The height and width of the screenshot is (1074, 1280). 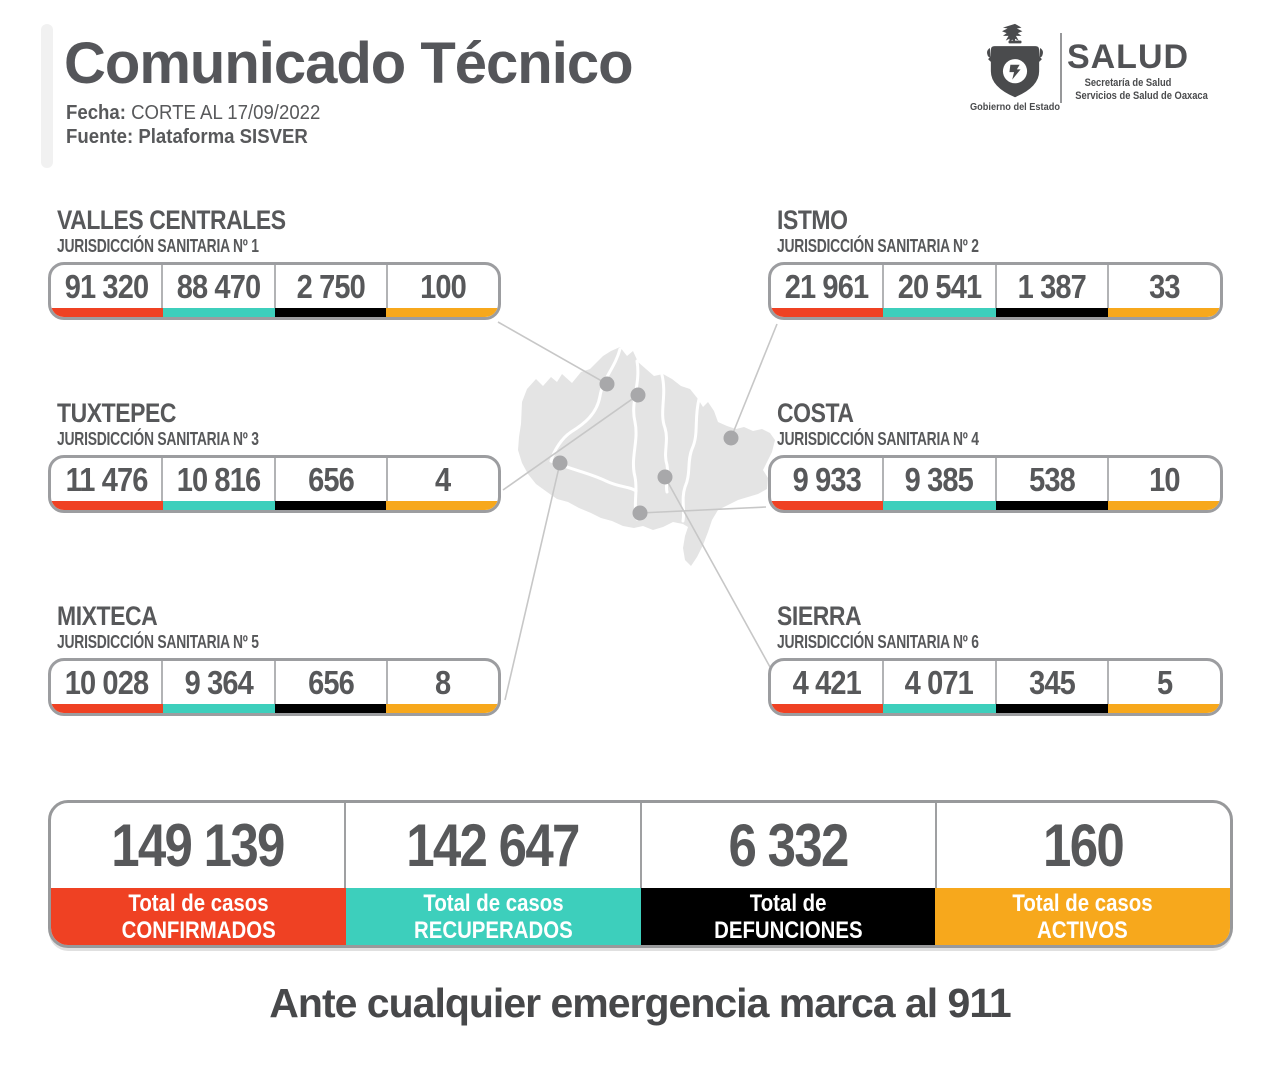 What do you see at coordinates (1051, 479) in the screenshot?
I see `deaths-cell: 538` at bounding box center [1051, 479].